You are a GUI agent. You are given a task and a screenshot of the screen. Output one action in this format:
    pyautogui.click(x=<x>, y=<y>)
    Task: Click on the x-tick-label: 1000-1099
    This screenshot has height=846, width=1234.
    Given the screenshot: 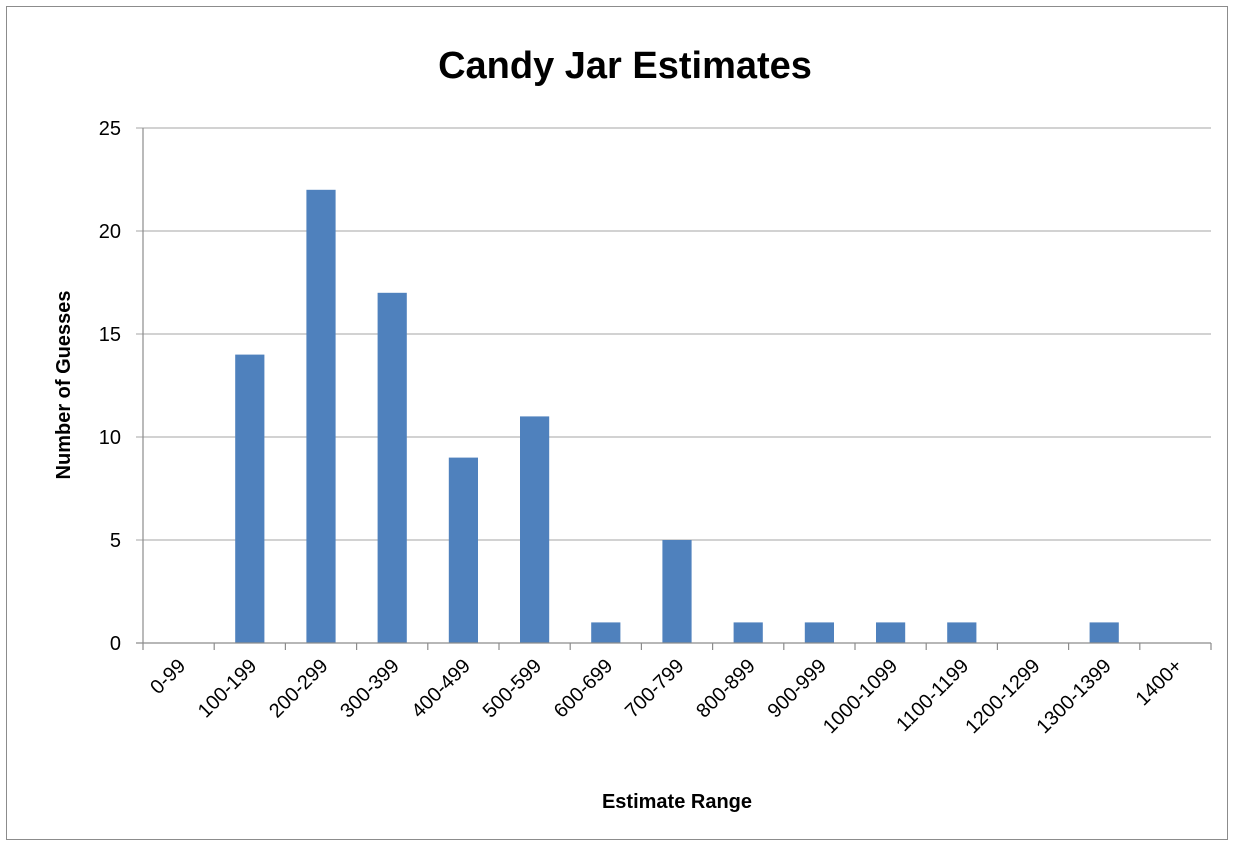 What is the action you would take?
    pyautogui.click(x=860, y=696)
    